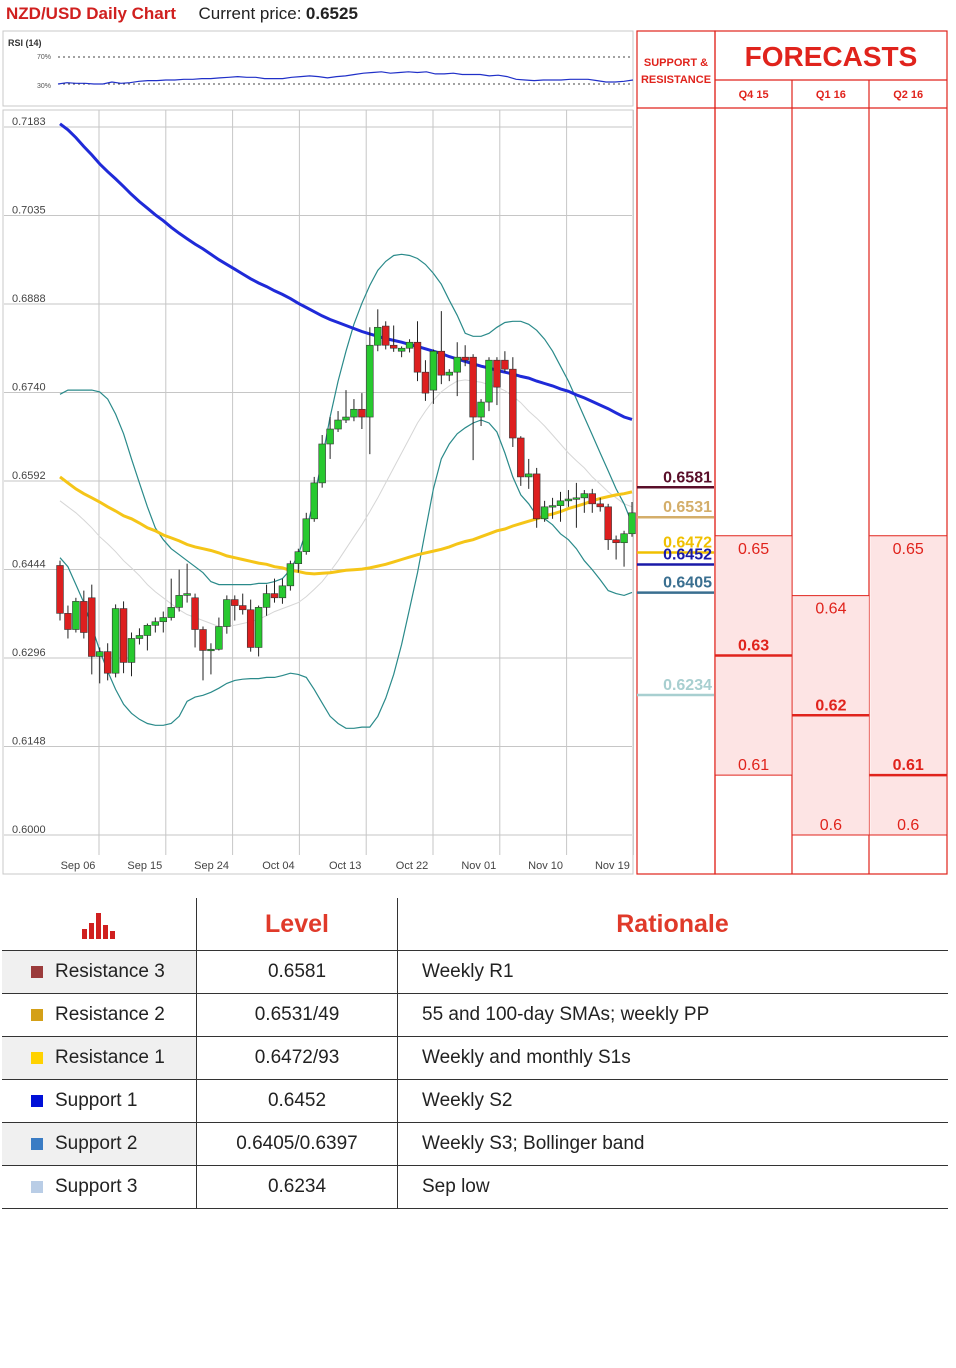 This screenshot has width=956, height=1368. What do you see at coordinates (297, 972) in the screenshot?
I see `row-level: 0.6581` at bounding box center [297, 972].